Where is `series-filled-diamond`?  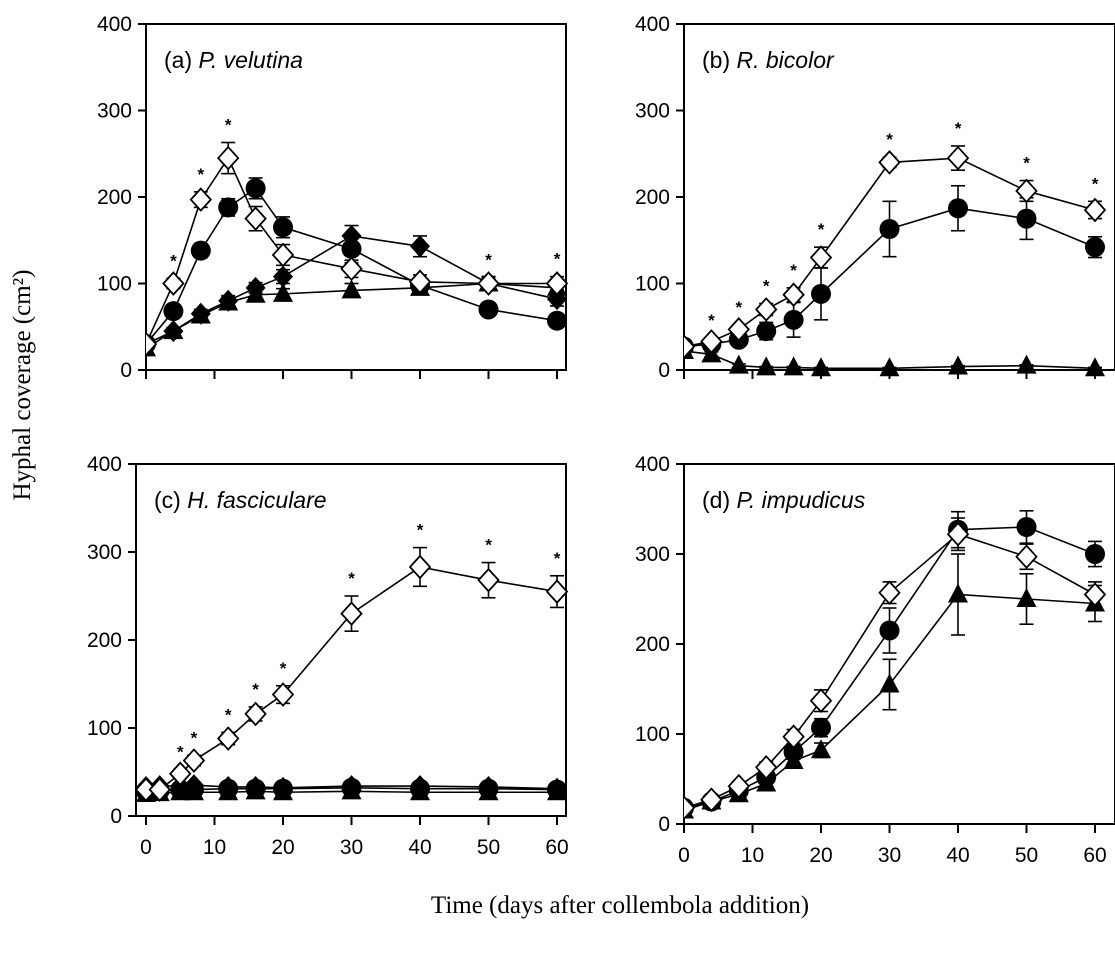
series-filled-diamond is located at coordinates (356, 290).